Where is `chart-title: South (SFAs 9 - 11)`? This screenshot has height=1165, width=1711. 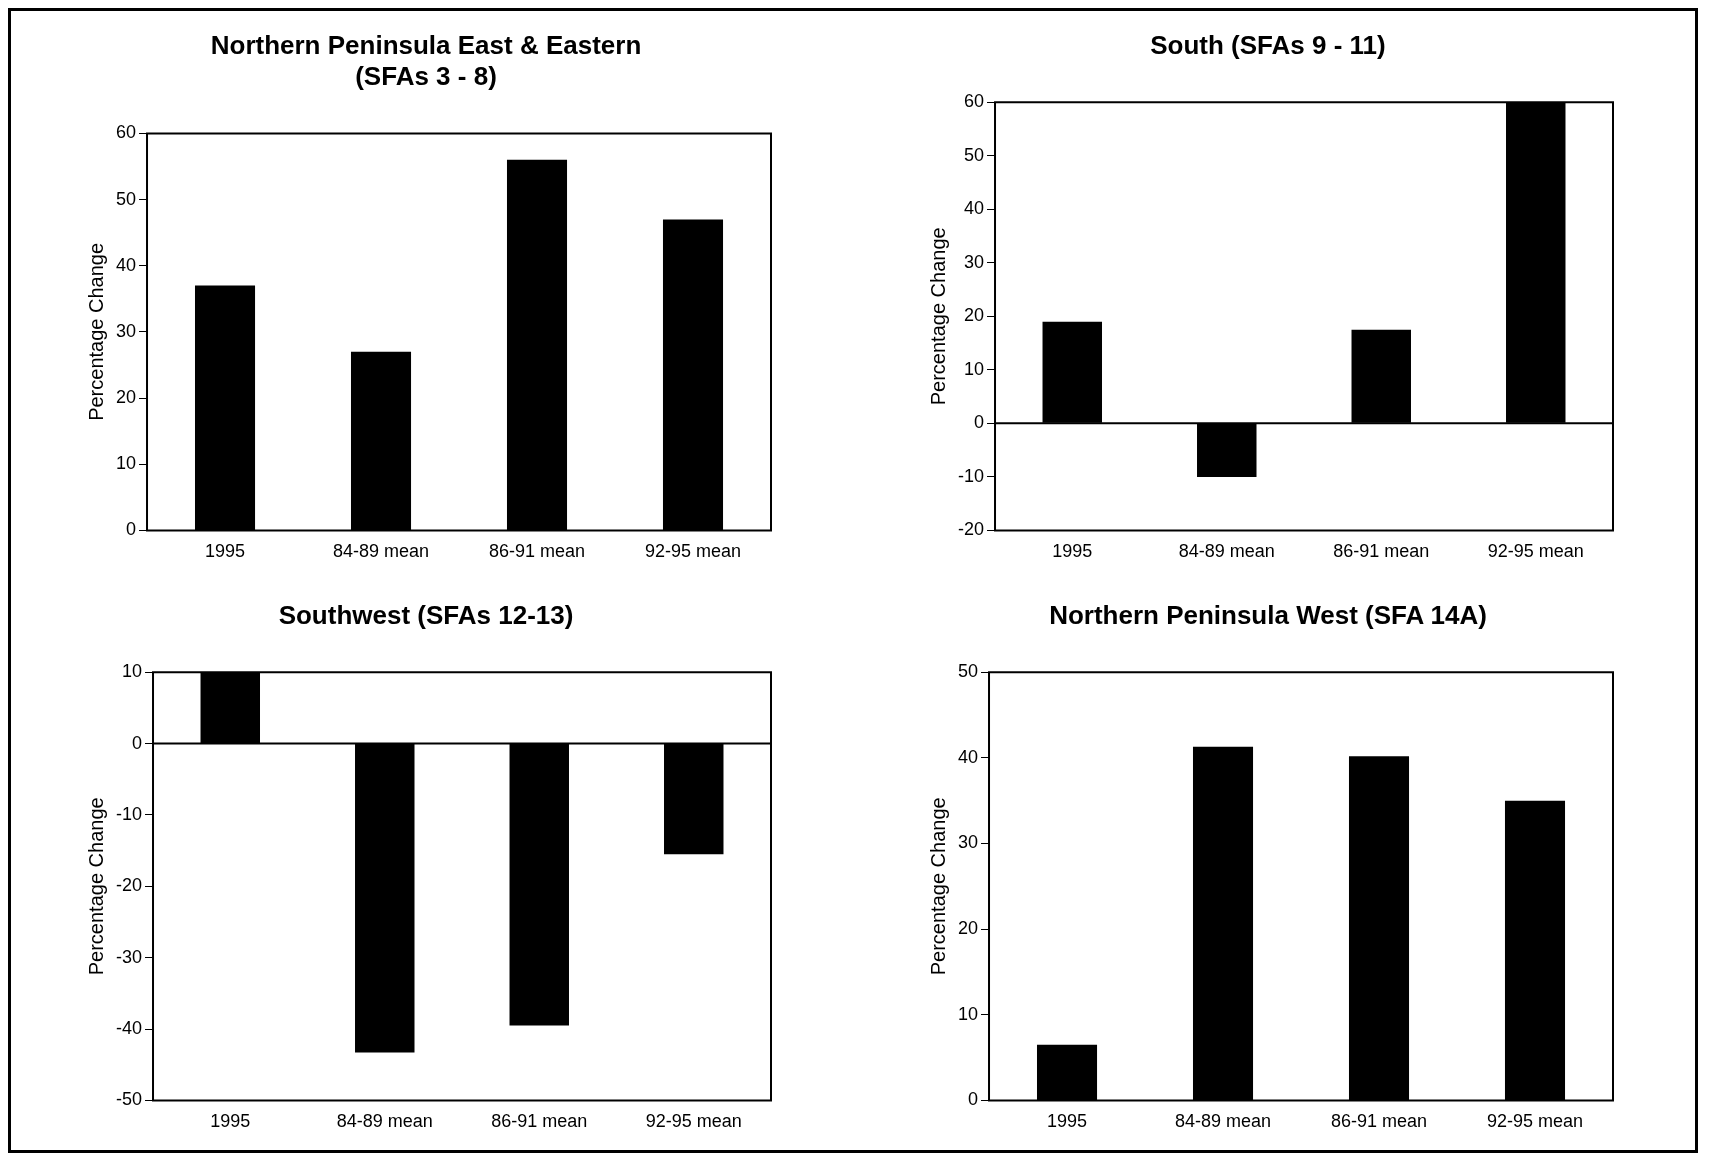 chart-title: South (SFAs 9 - 11) is located at coordinates (1268, 44).